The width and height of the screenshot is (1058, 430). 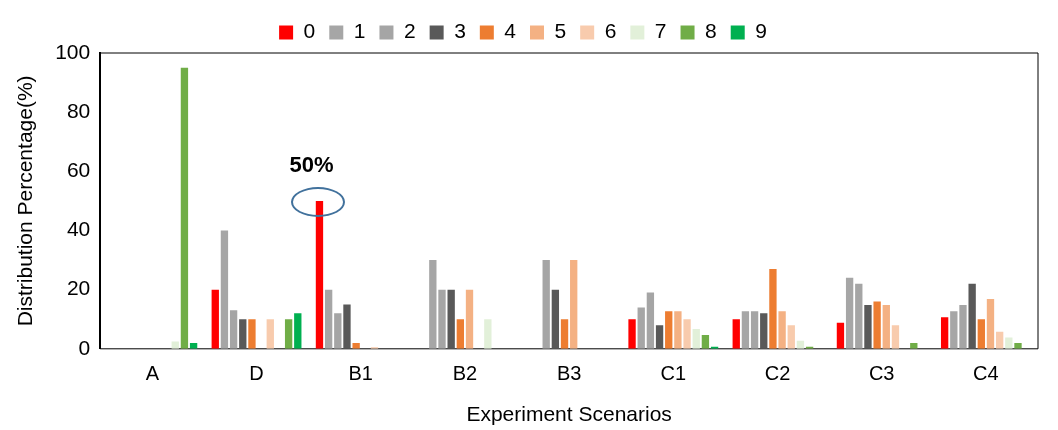 What do you see at coordinates (673, 373) in the screenshot?
I see `x-tick-label: C1` at bounding box center [673, 373].